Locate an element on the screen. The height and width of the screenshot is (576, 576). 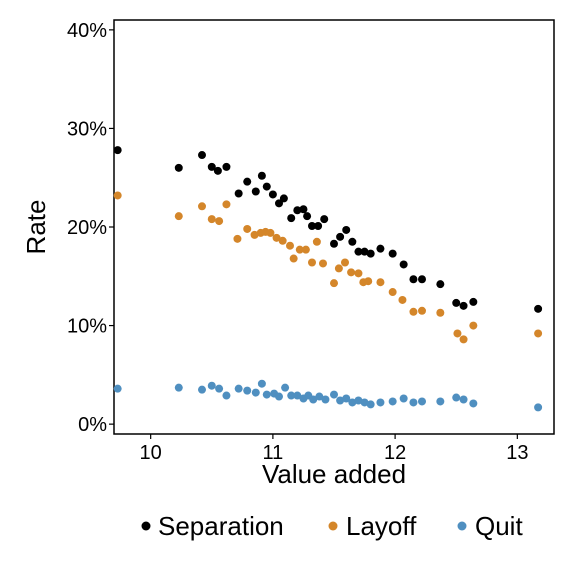
y-axis-title: Rate is located at coordinates (36, 227).